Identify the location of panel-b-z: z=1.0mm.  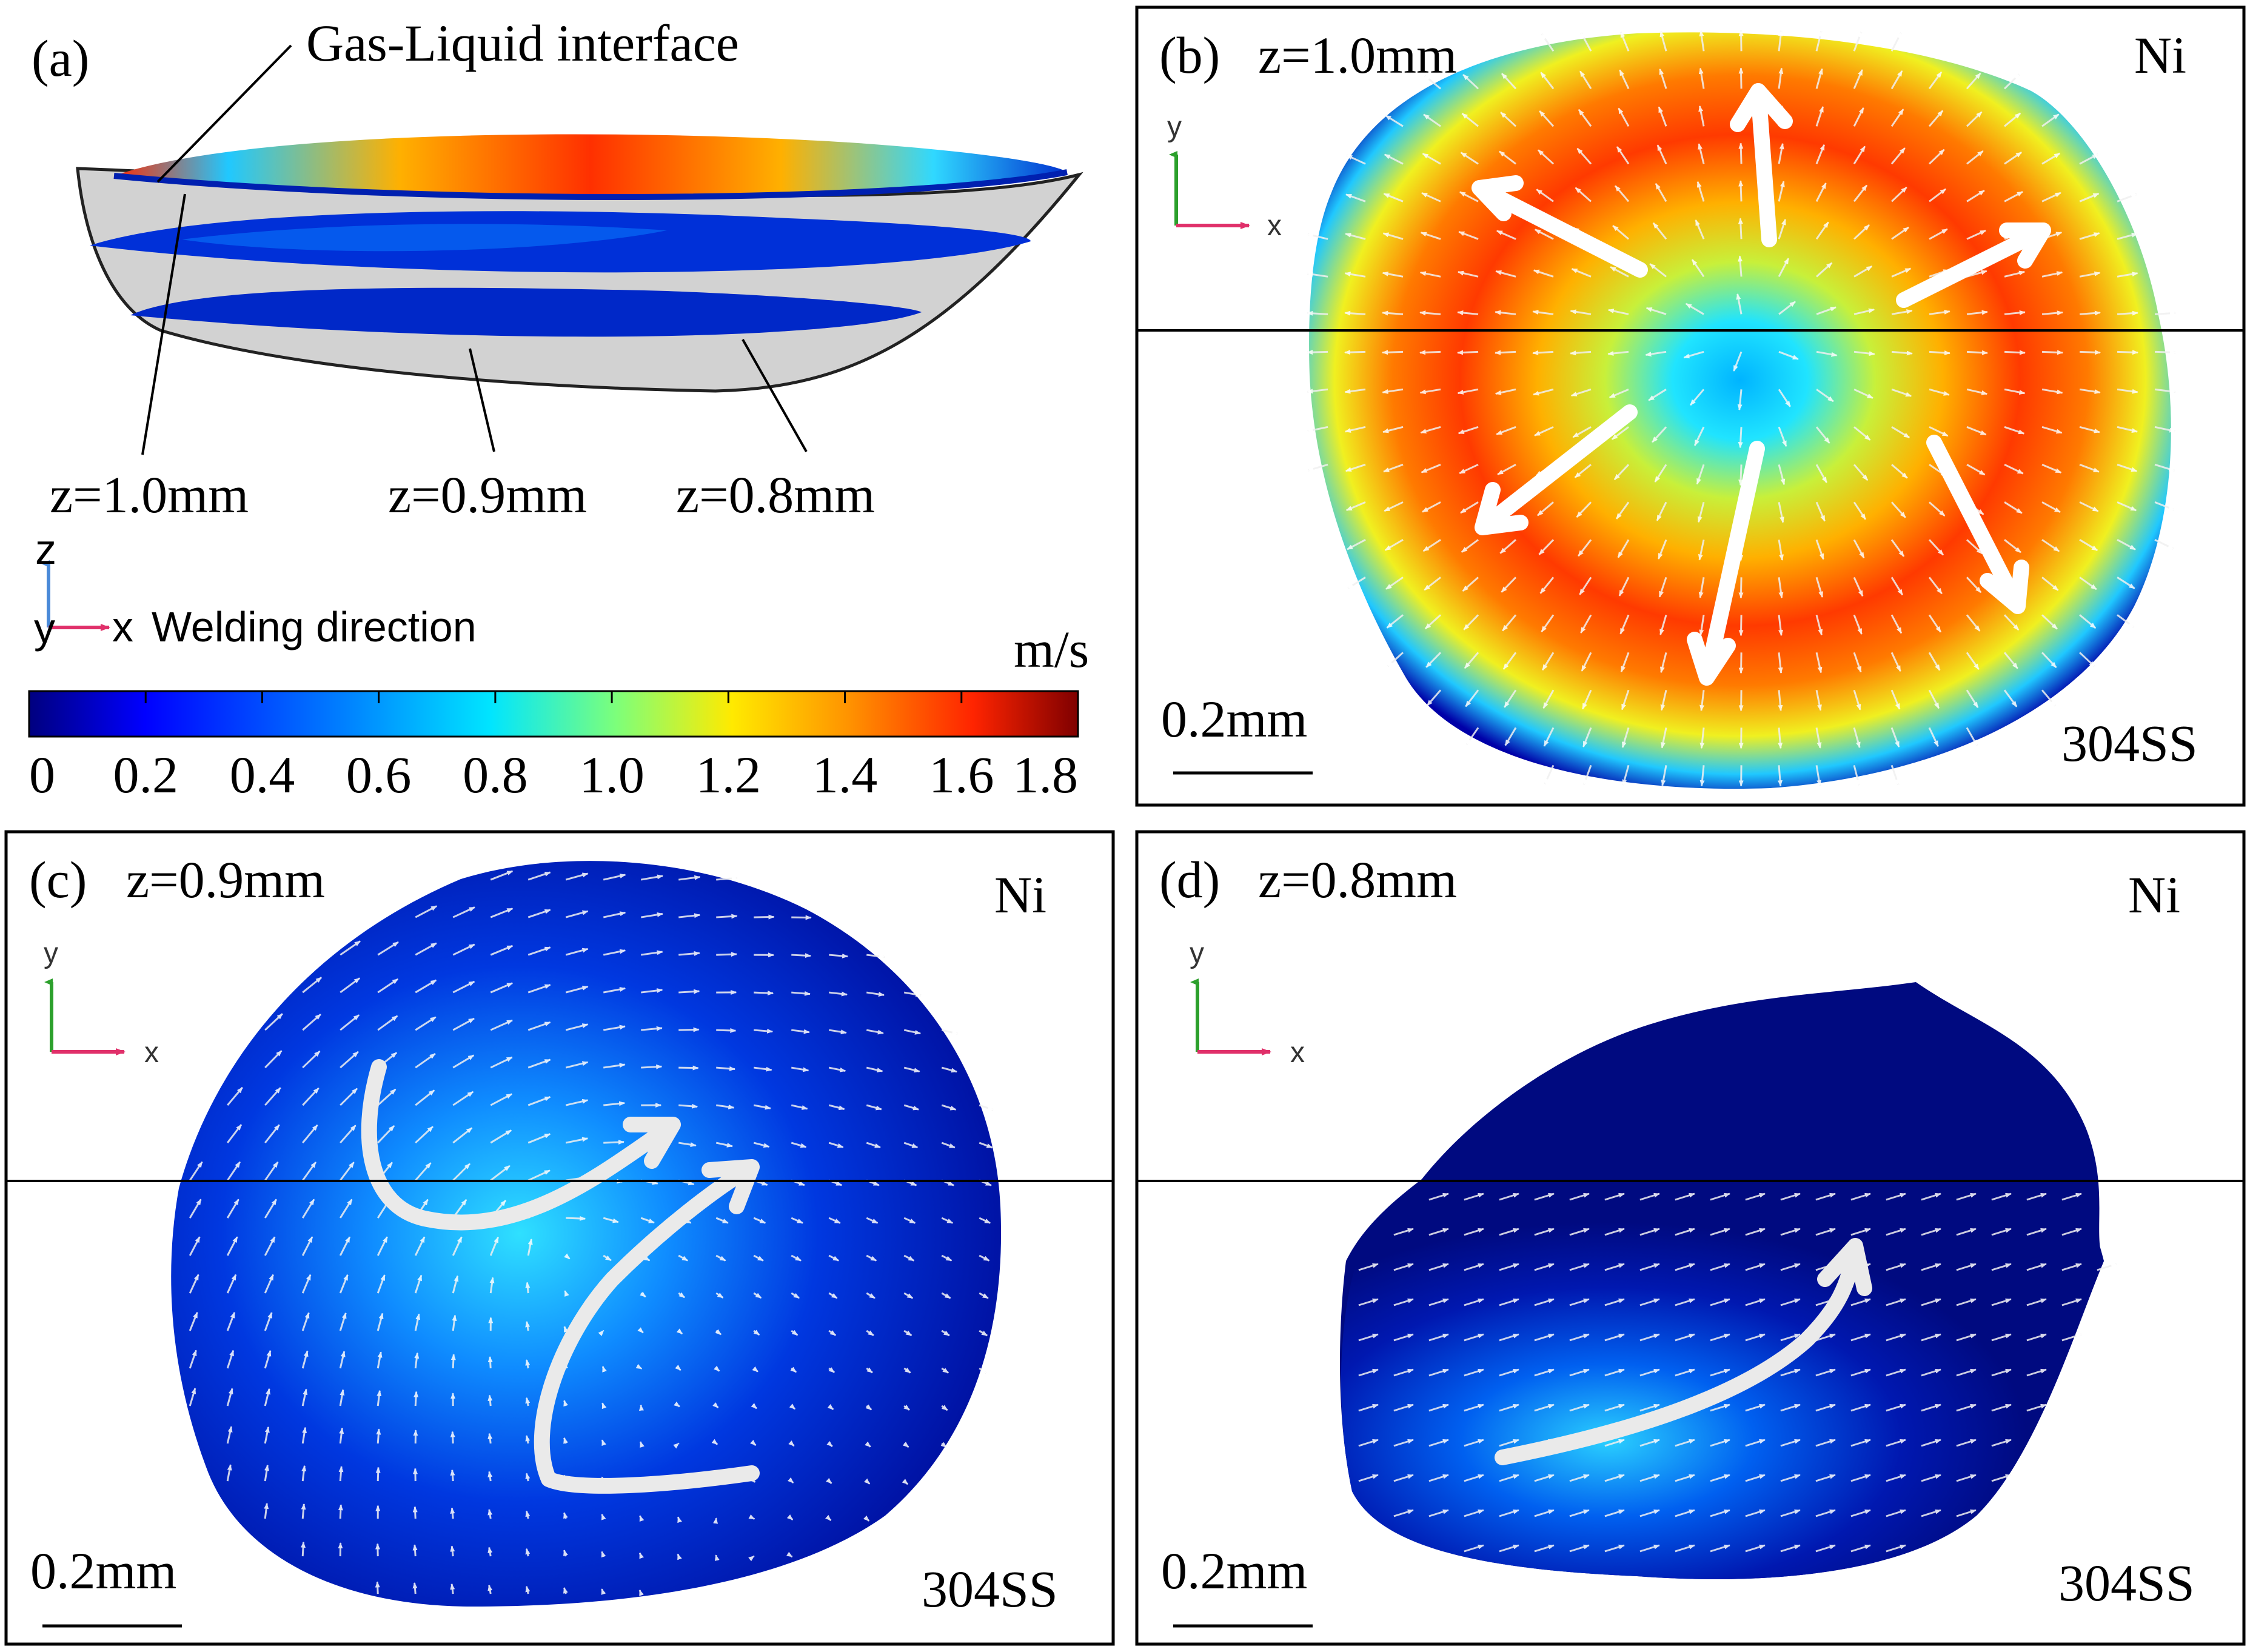
(1357, 55).